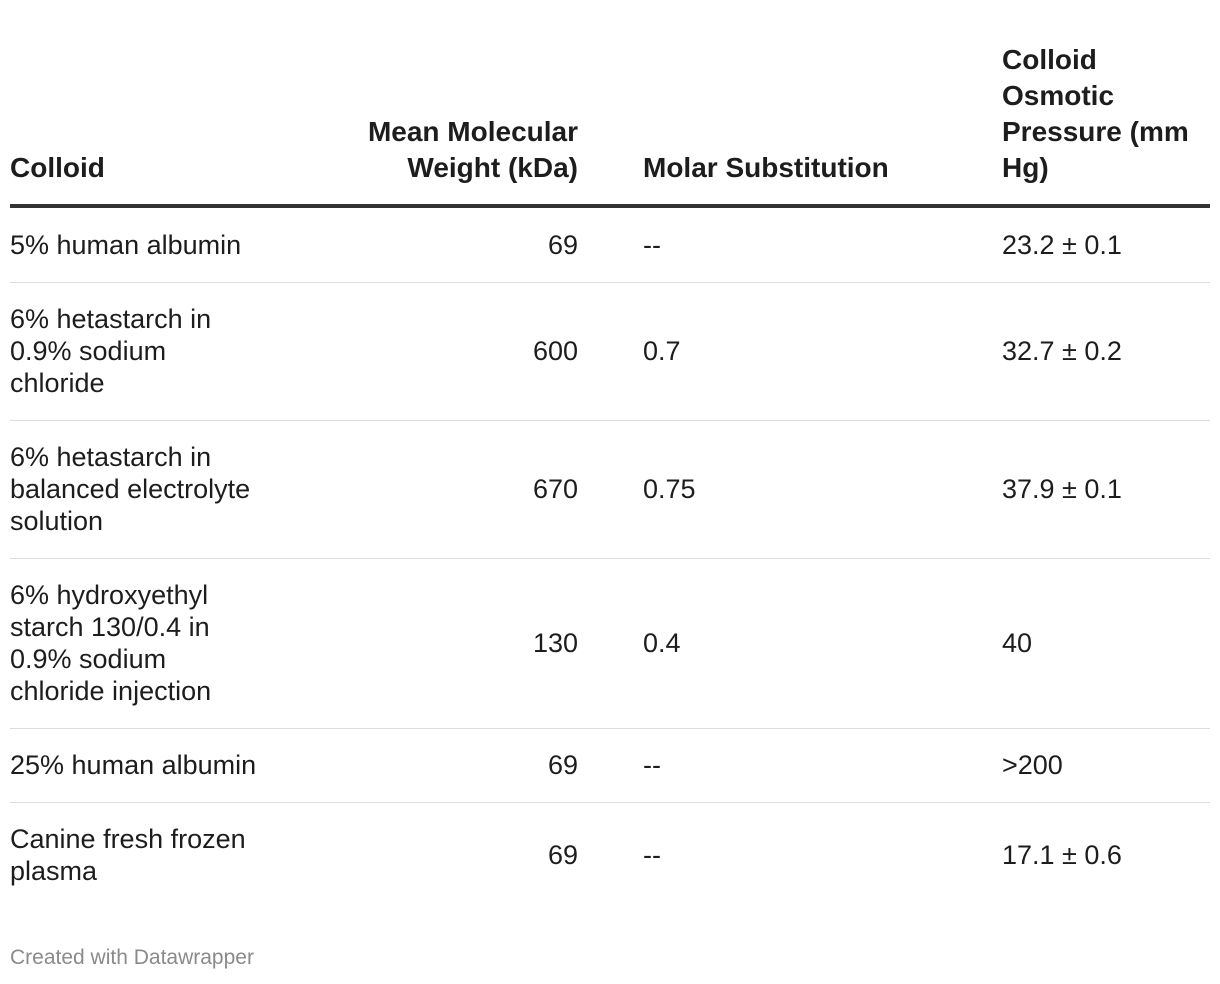 This screenshot has height=984, width=1220. What do you see at coordinates (444, 104) in the screenshot?
I see `column-header-molecular-weight: Mean Molecular Weight (kDa)` at bounding box center [444, 104].